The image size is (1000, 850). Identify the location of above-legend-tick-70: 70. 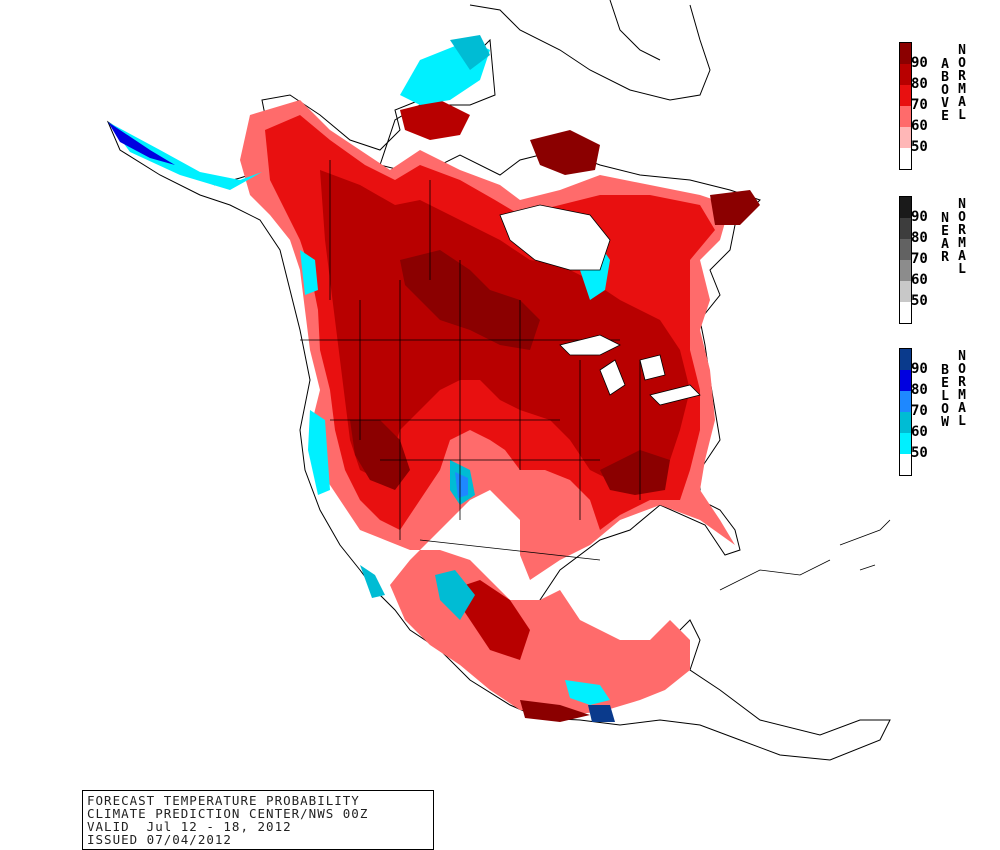
(919, 105).